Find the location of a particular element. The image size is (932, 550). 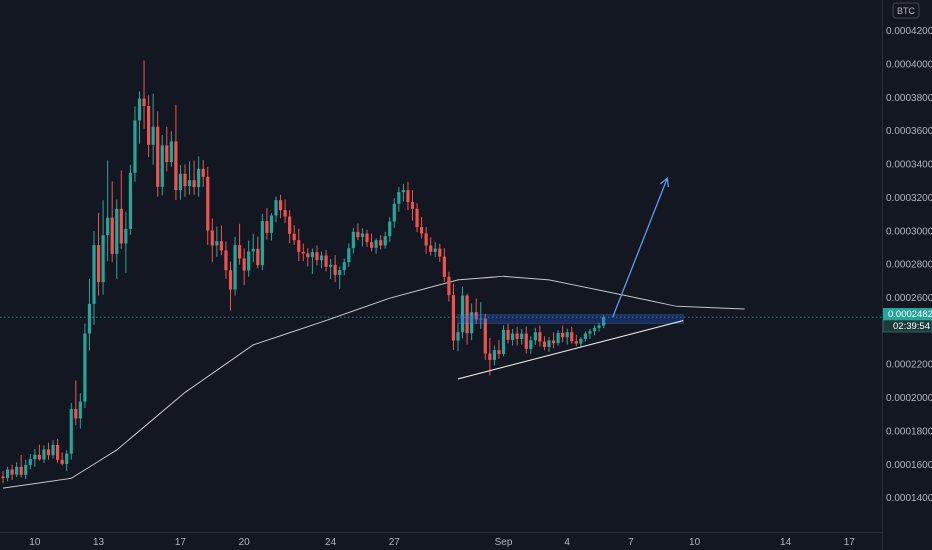

ascending-trendline is located at coordinates (570, 350).